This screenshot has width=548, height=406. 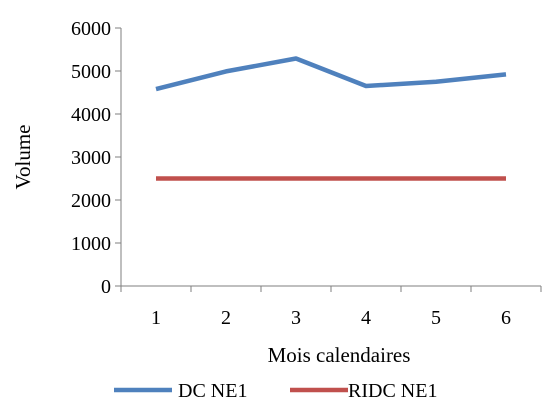 What do you see at coordinates (366, 318) in the screenshot?
I see `x-tick-label: 4` at bounding box center [366, 318].